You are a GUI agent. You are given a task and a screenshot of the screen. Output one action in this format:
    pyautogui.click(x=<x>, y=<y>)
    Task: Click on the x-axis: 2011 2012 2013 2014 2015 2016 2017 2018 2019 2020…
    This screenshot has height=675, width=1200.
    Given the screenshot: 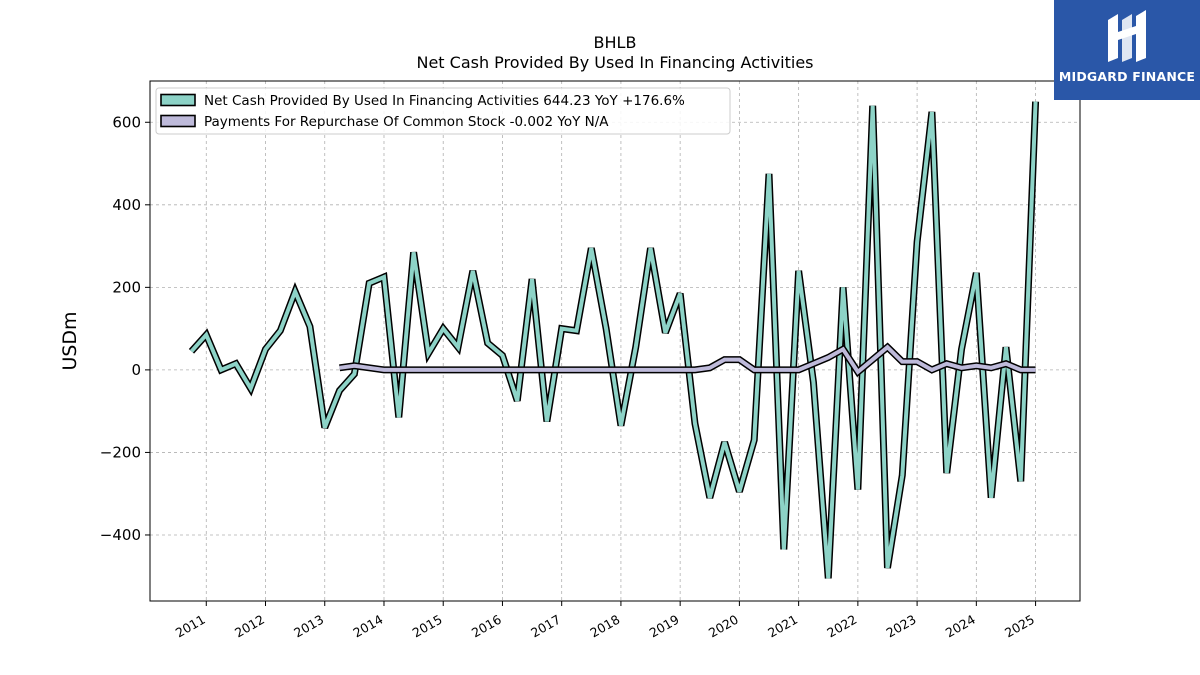 What is the action you would take?
    pyautogui.click(x=605, y=621)
    